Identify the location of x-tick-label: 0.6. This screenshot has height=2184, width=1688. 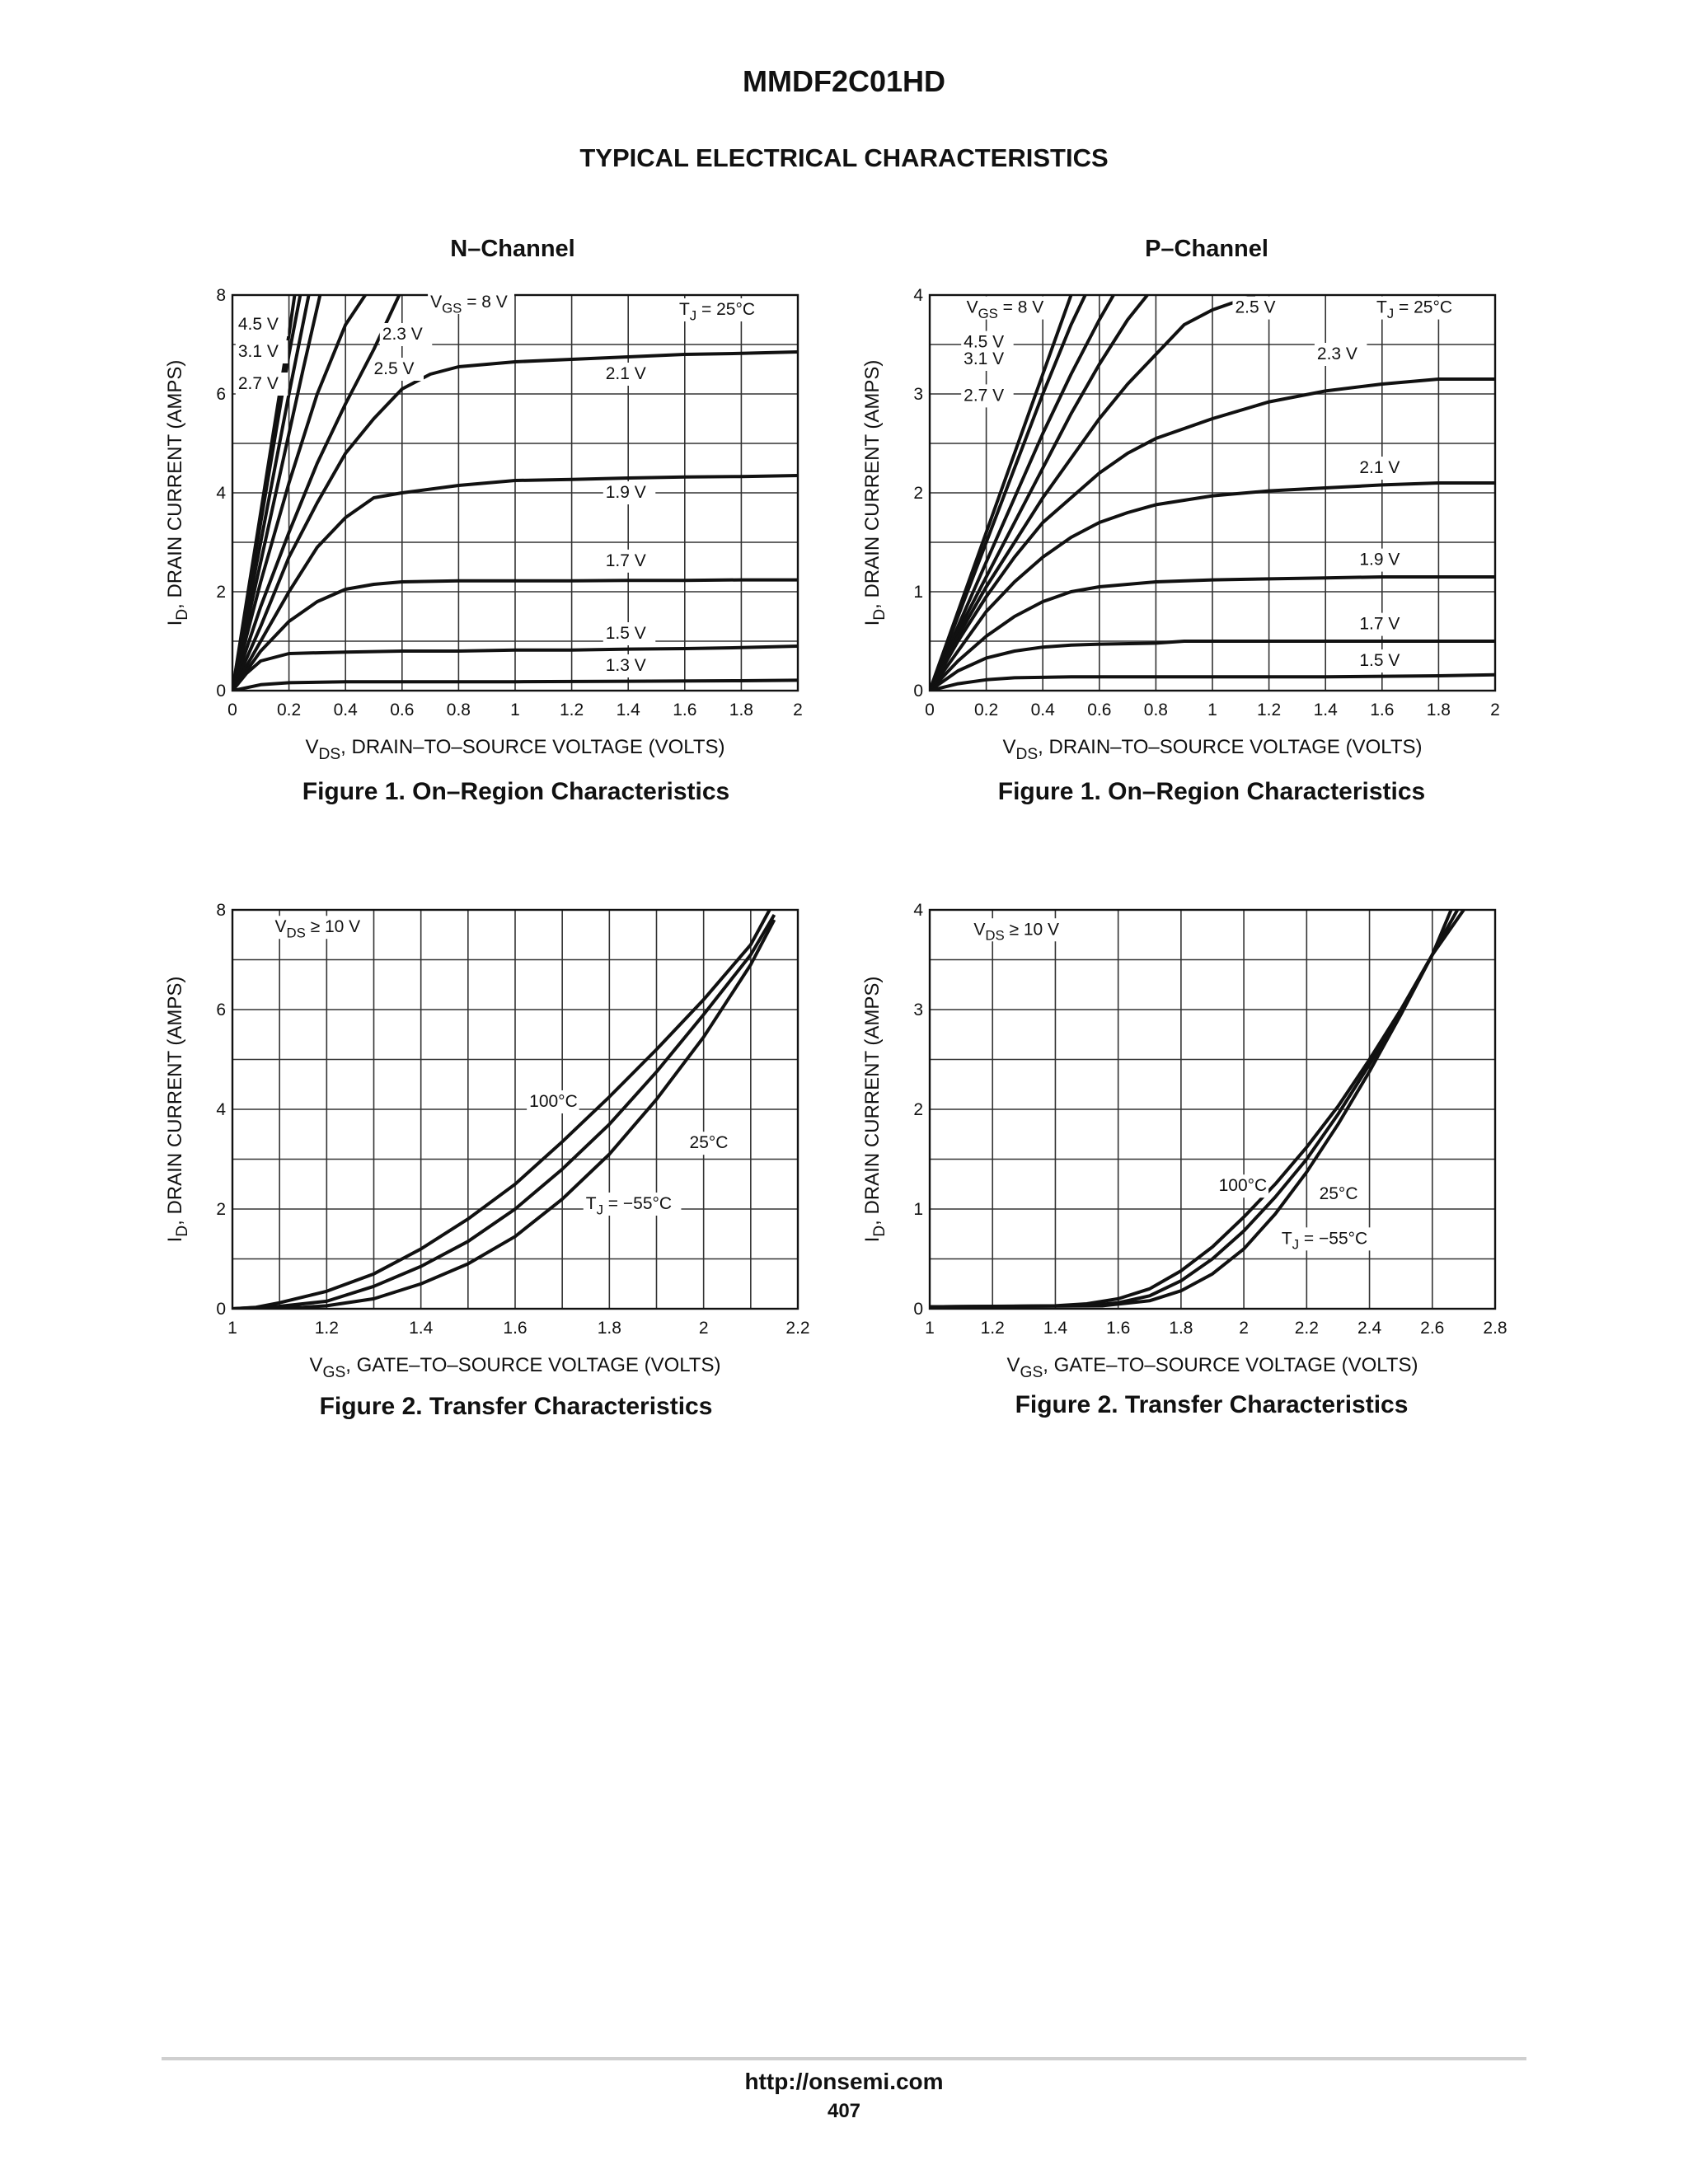
(402, 710).